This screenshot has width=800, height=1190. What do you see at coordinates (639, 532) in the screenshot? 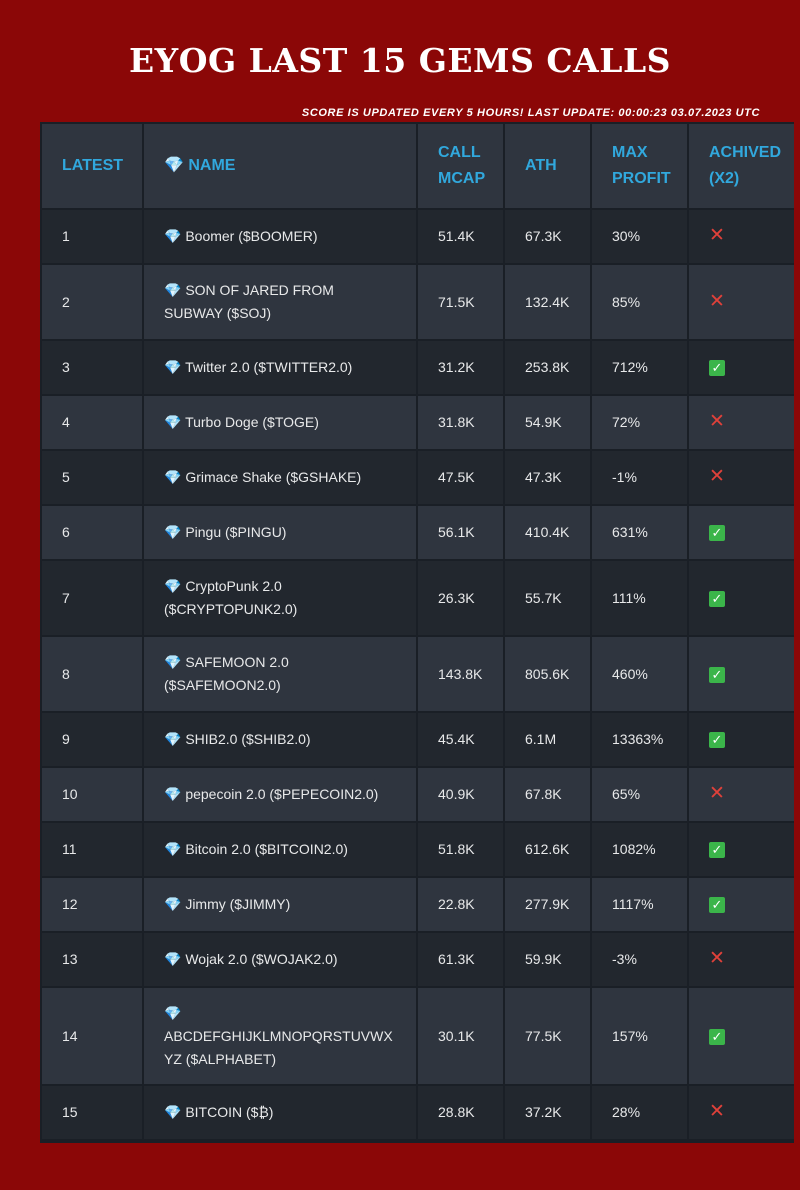
I see `cell-max-profit: 631%` at bounding box center [639, 532].